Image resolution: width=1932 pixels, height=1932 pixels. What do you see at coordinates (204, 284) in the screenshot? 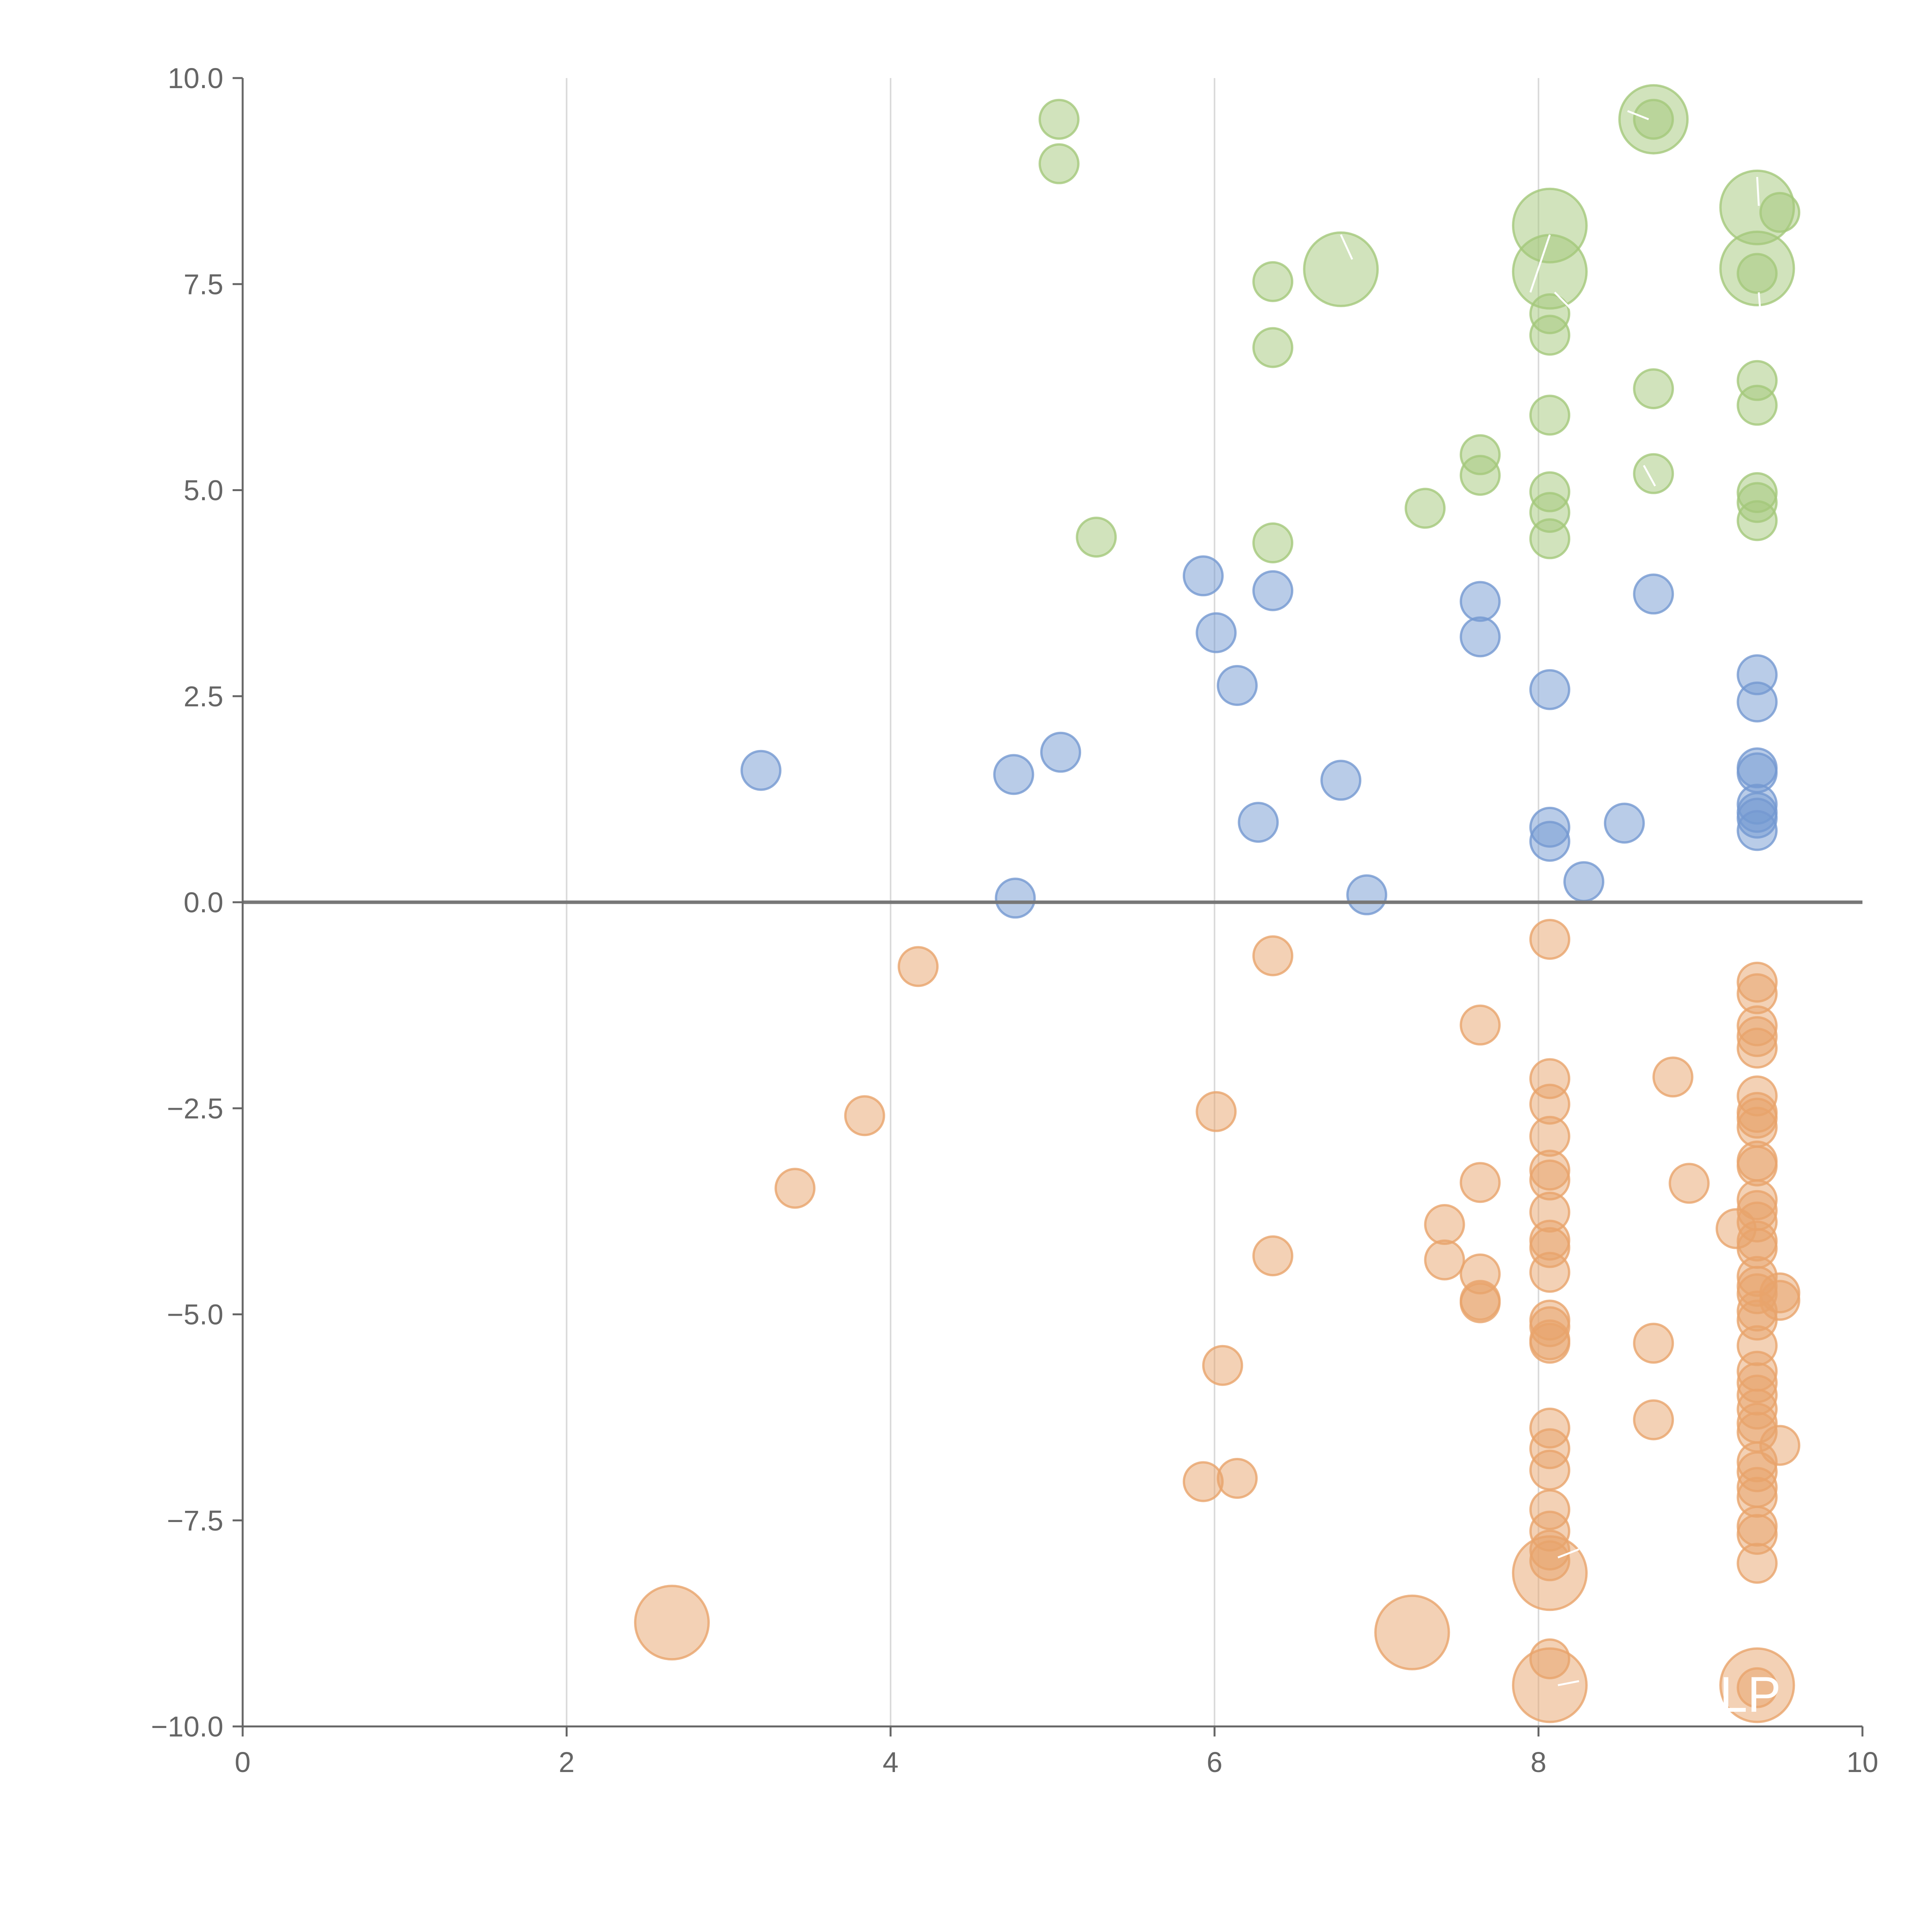
I see `y-tick-label-1: 7.5` at bounding box center [204, 284].